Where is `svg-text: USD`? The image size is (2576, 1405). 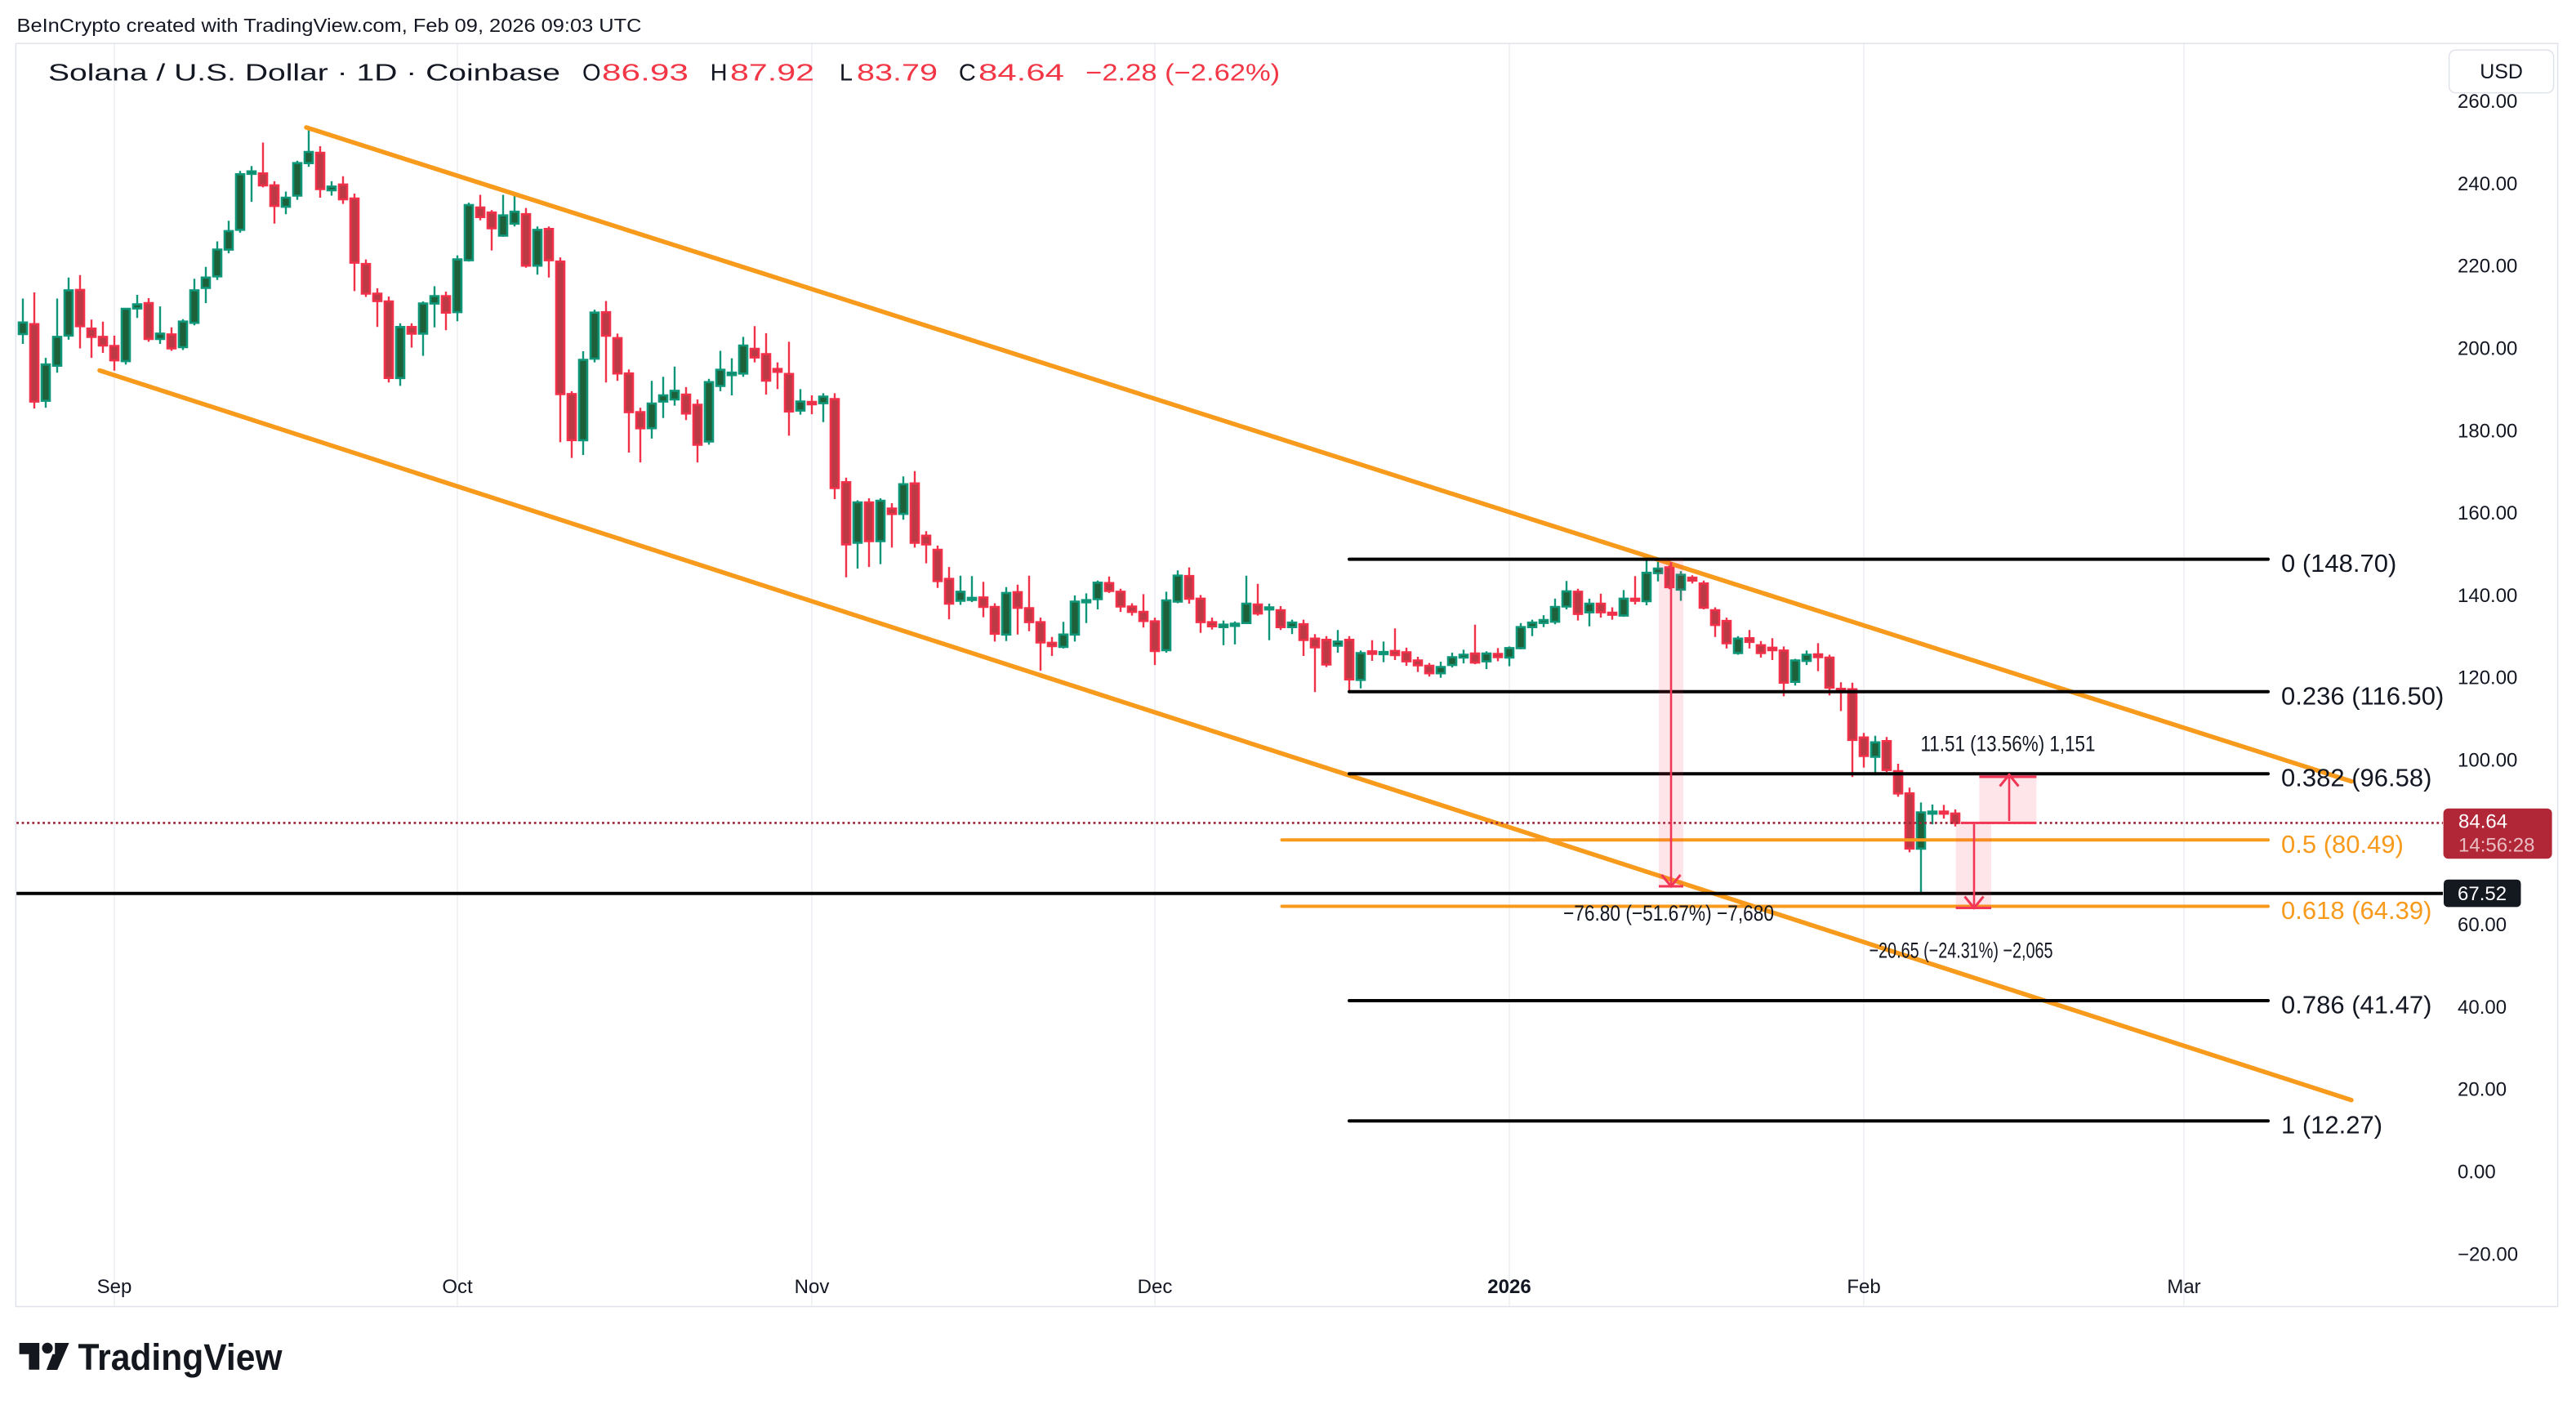 svg-text: USD is located at coordinates (2501, 71).